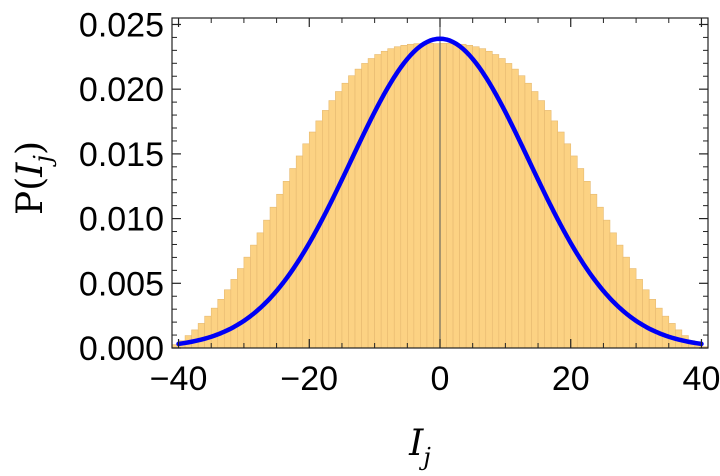 Image resolution: width=720 pixels, height=476 pixels. Describe the element at coordinates (701, 379) in the screenshot. I see `x-tick-label: 40` at that location.